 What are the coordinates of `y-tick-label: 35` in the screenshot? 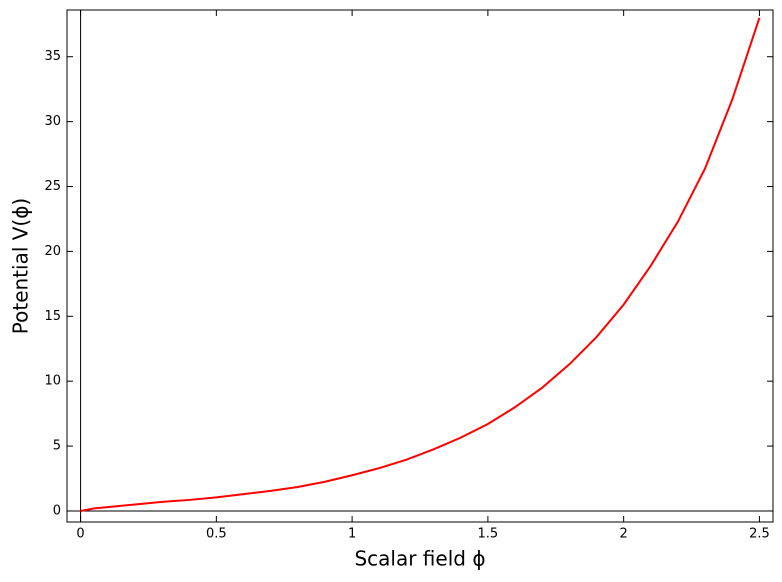 It's located at (52, 56).